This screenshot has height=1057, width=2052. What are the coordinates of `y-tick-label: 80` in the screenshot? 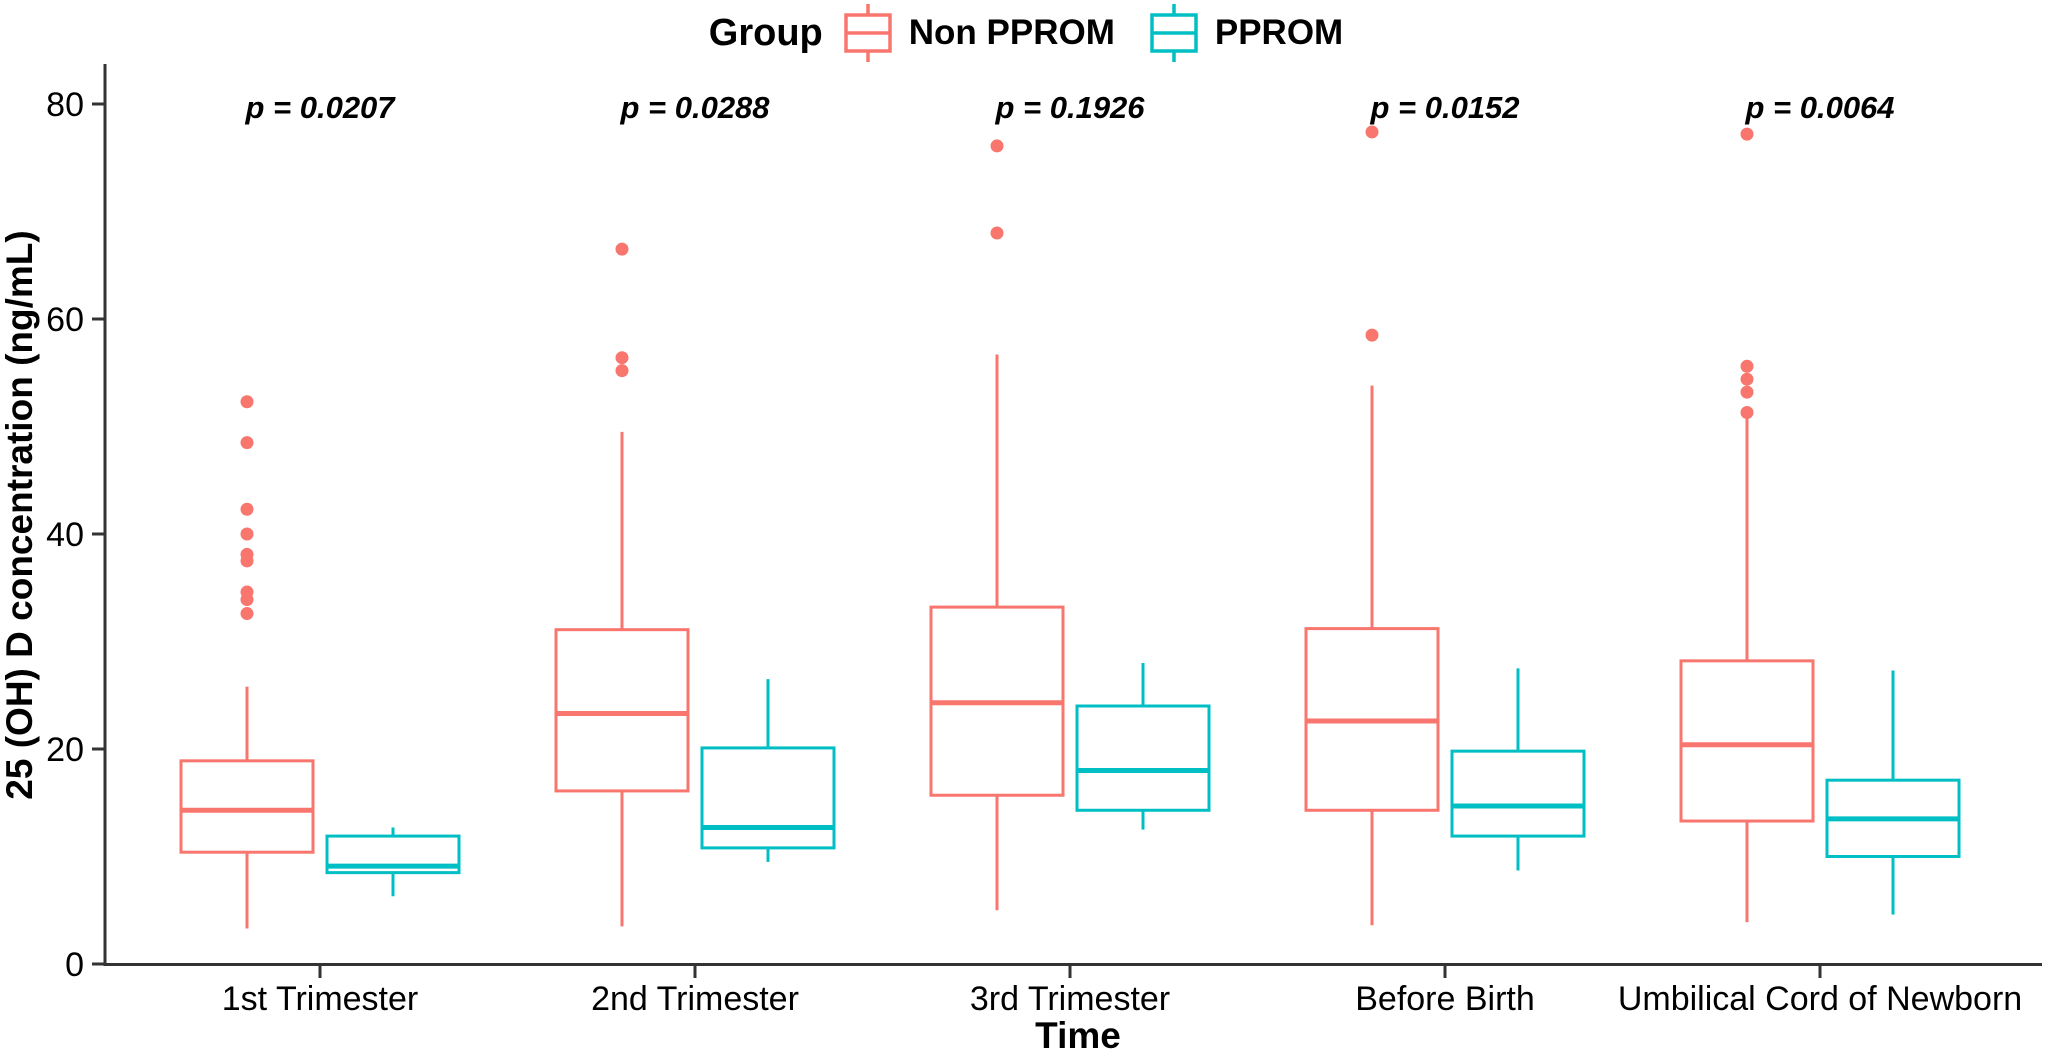 It's located at (65, 105).